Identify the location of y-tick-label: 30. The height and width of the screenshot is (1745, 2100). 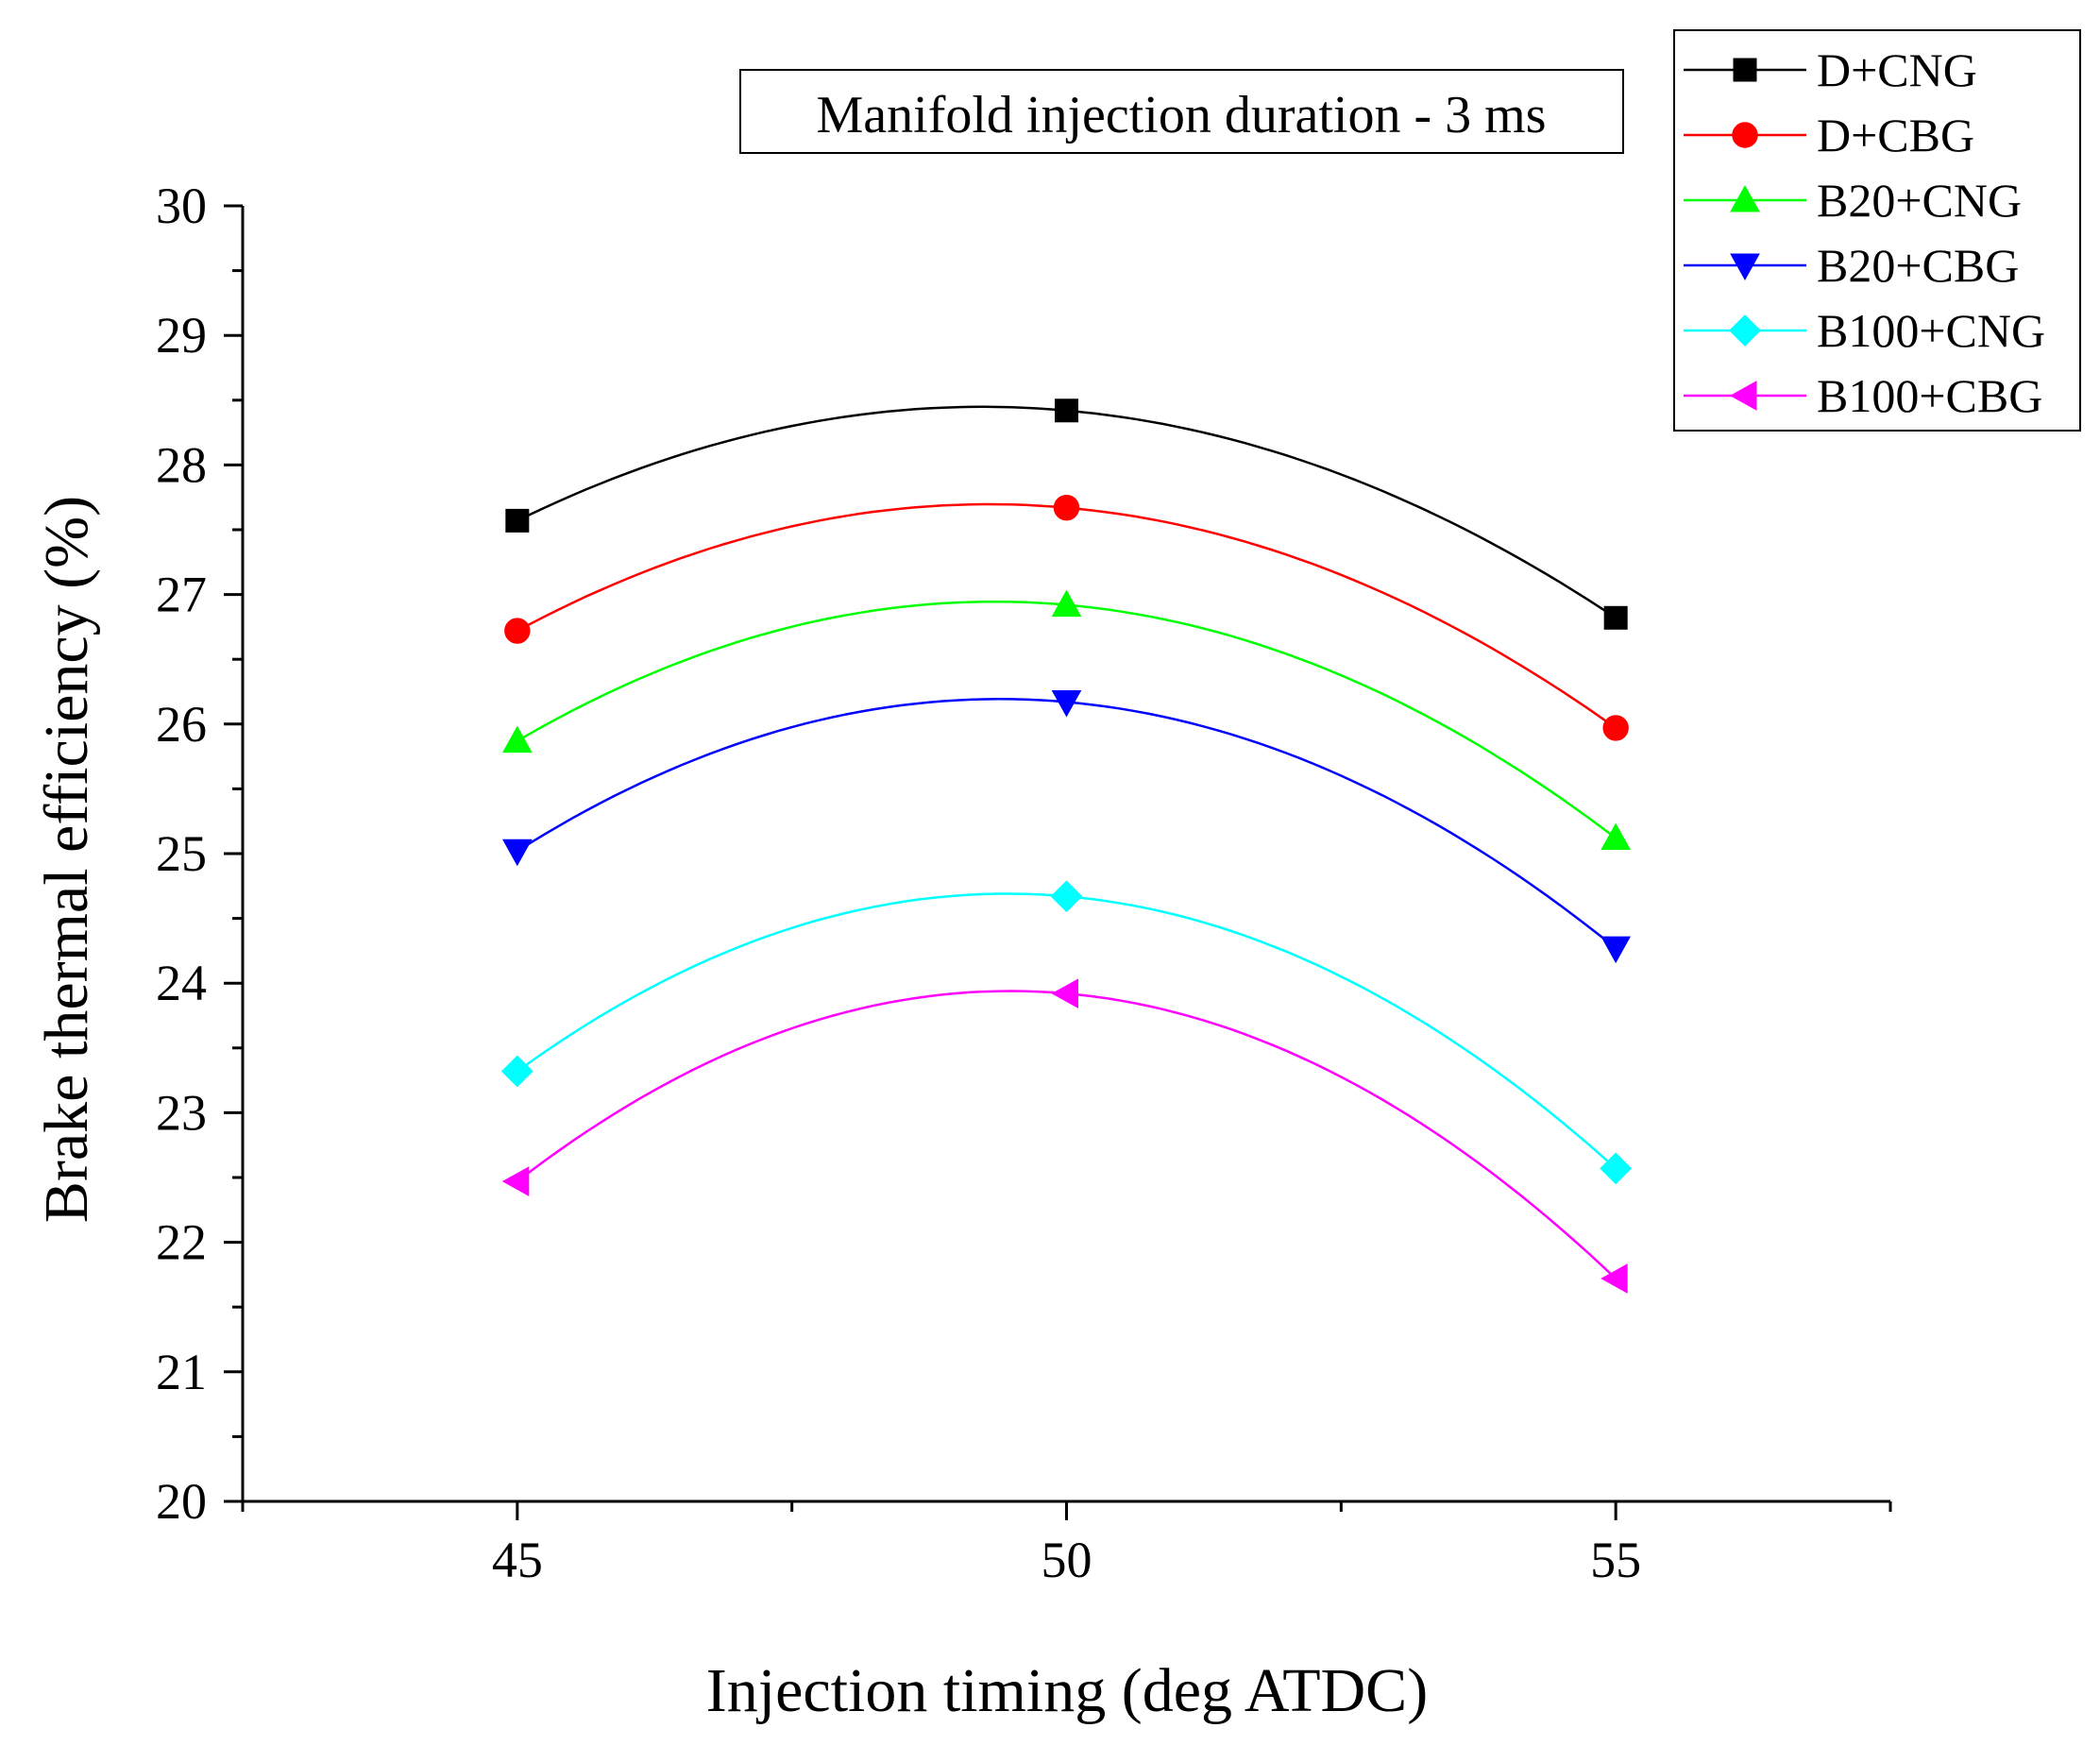
(181, 206).